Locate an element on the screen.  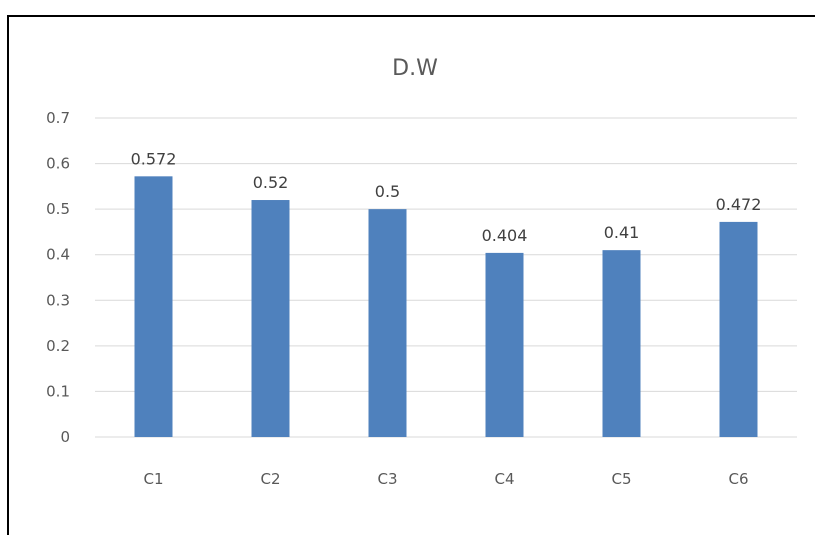
y-tick-label: 0.2 is located at coordinates (58, 346).